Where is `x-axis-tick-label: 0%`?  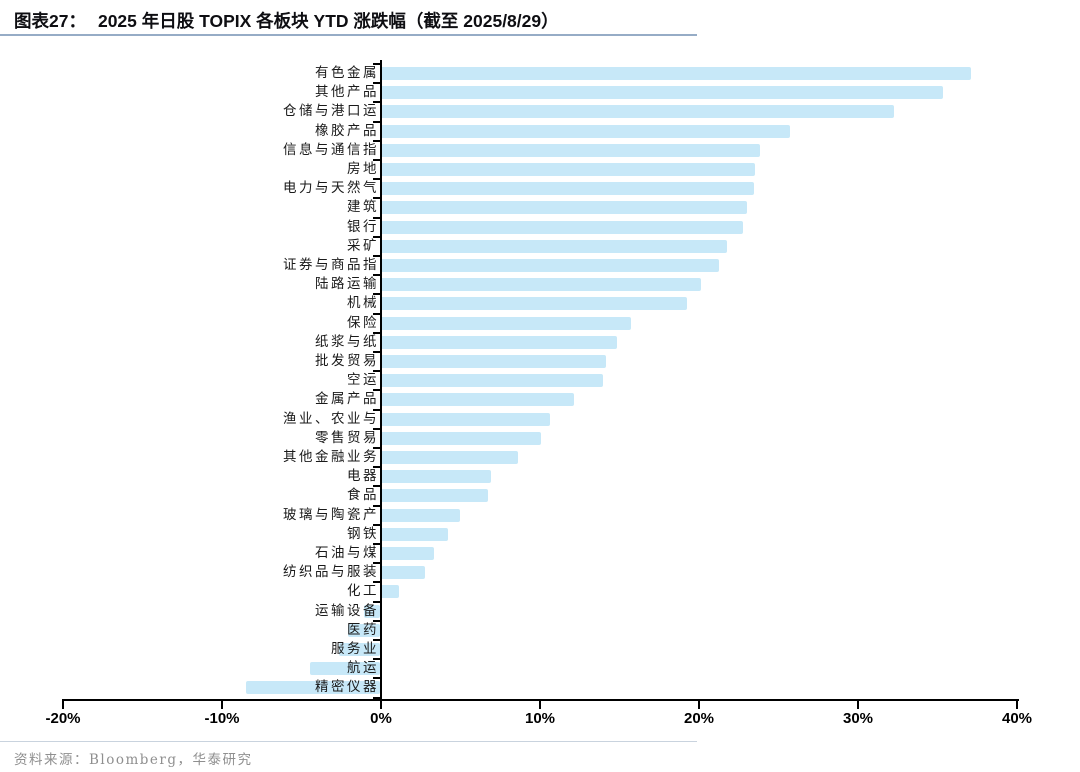
x-axis-tick-label: 0% is located at coordinates (381, 718).